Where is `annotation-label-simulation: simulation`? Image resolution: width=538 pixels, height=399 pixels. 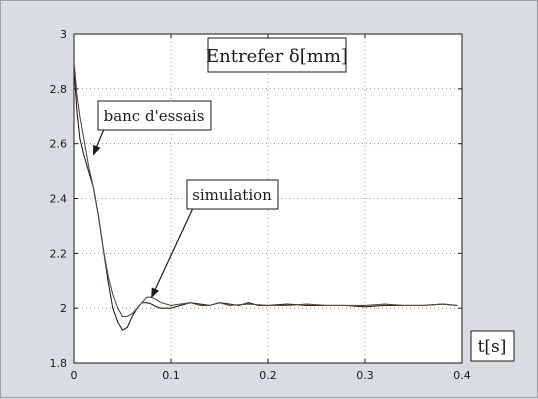
annotation-label-simulation: simulation is located at coordinates (232, 195).